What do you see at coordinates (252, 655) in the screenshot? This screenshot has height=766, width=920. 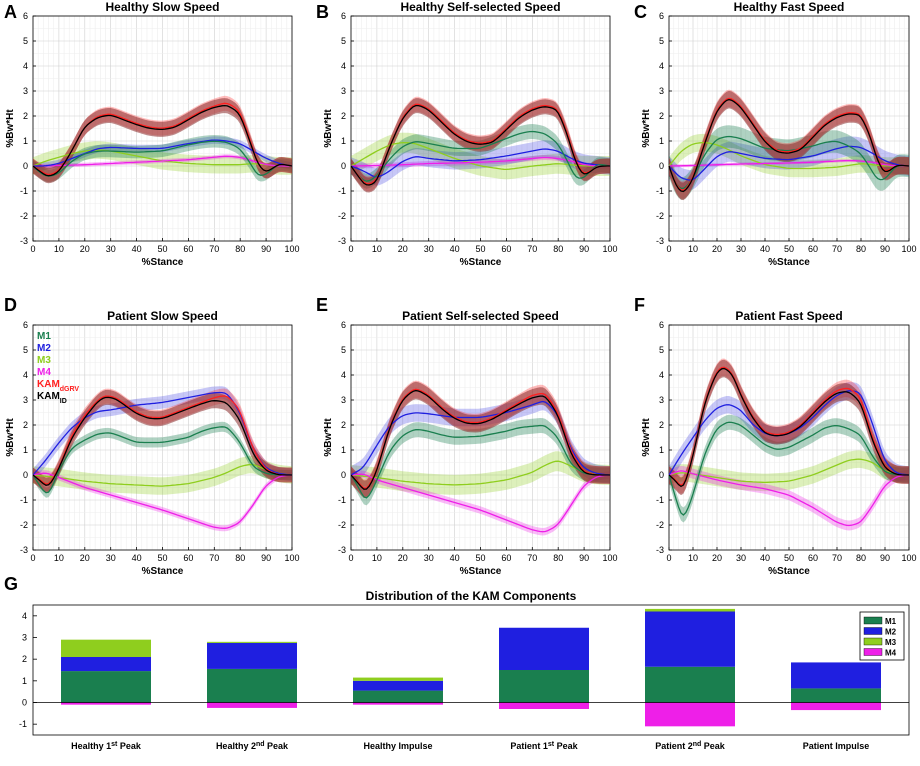 I see `bar-M2` at bounding box center [252, 655].